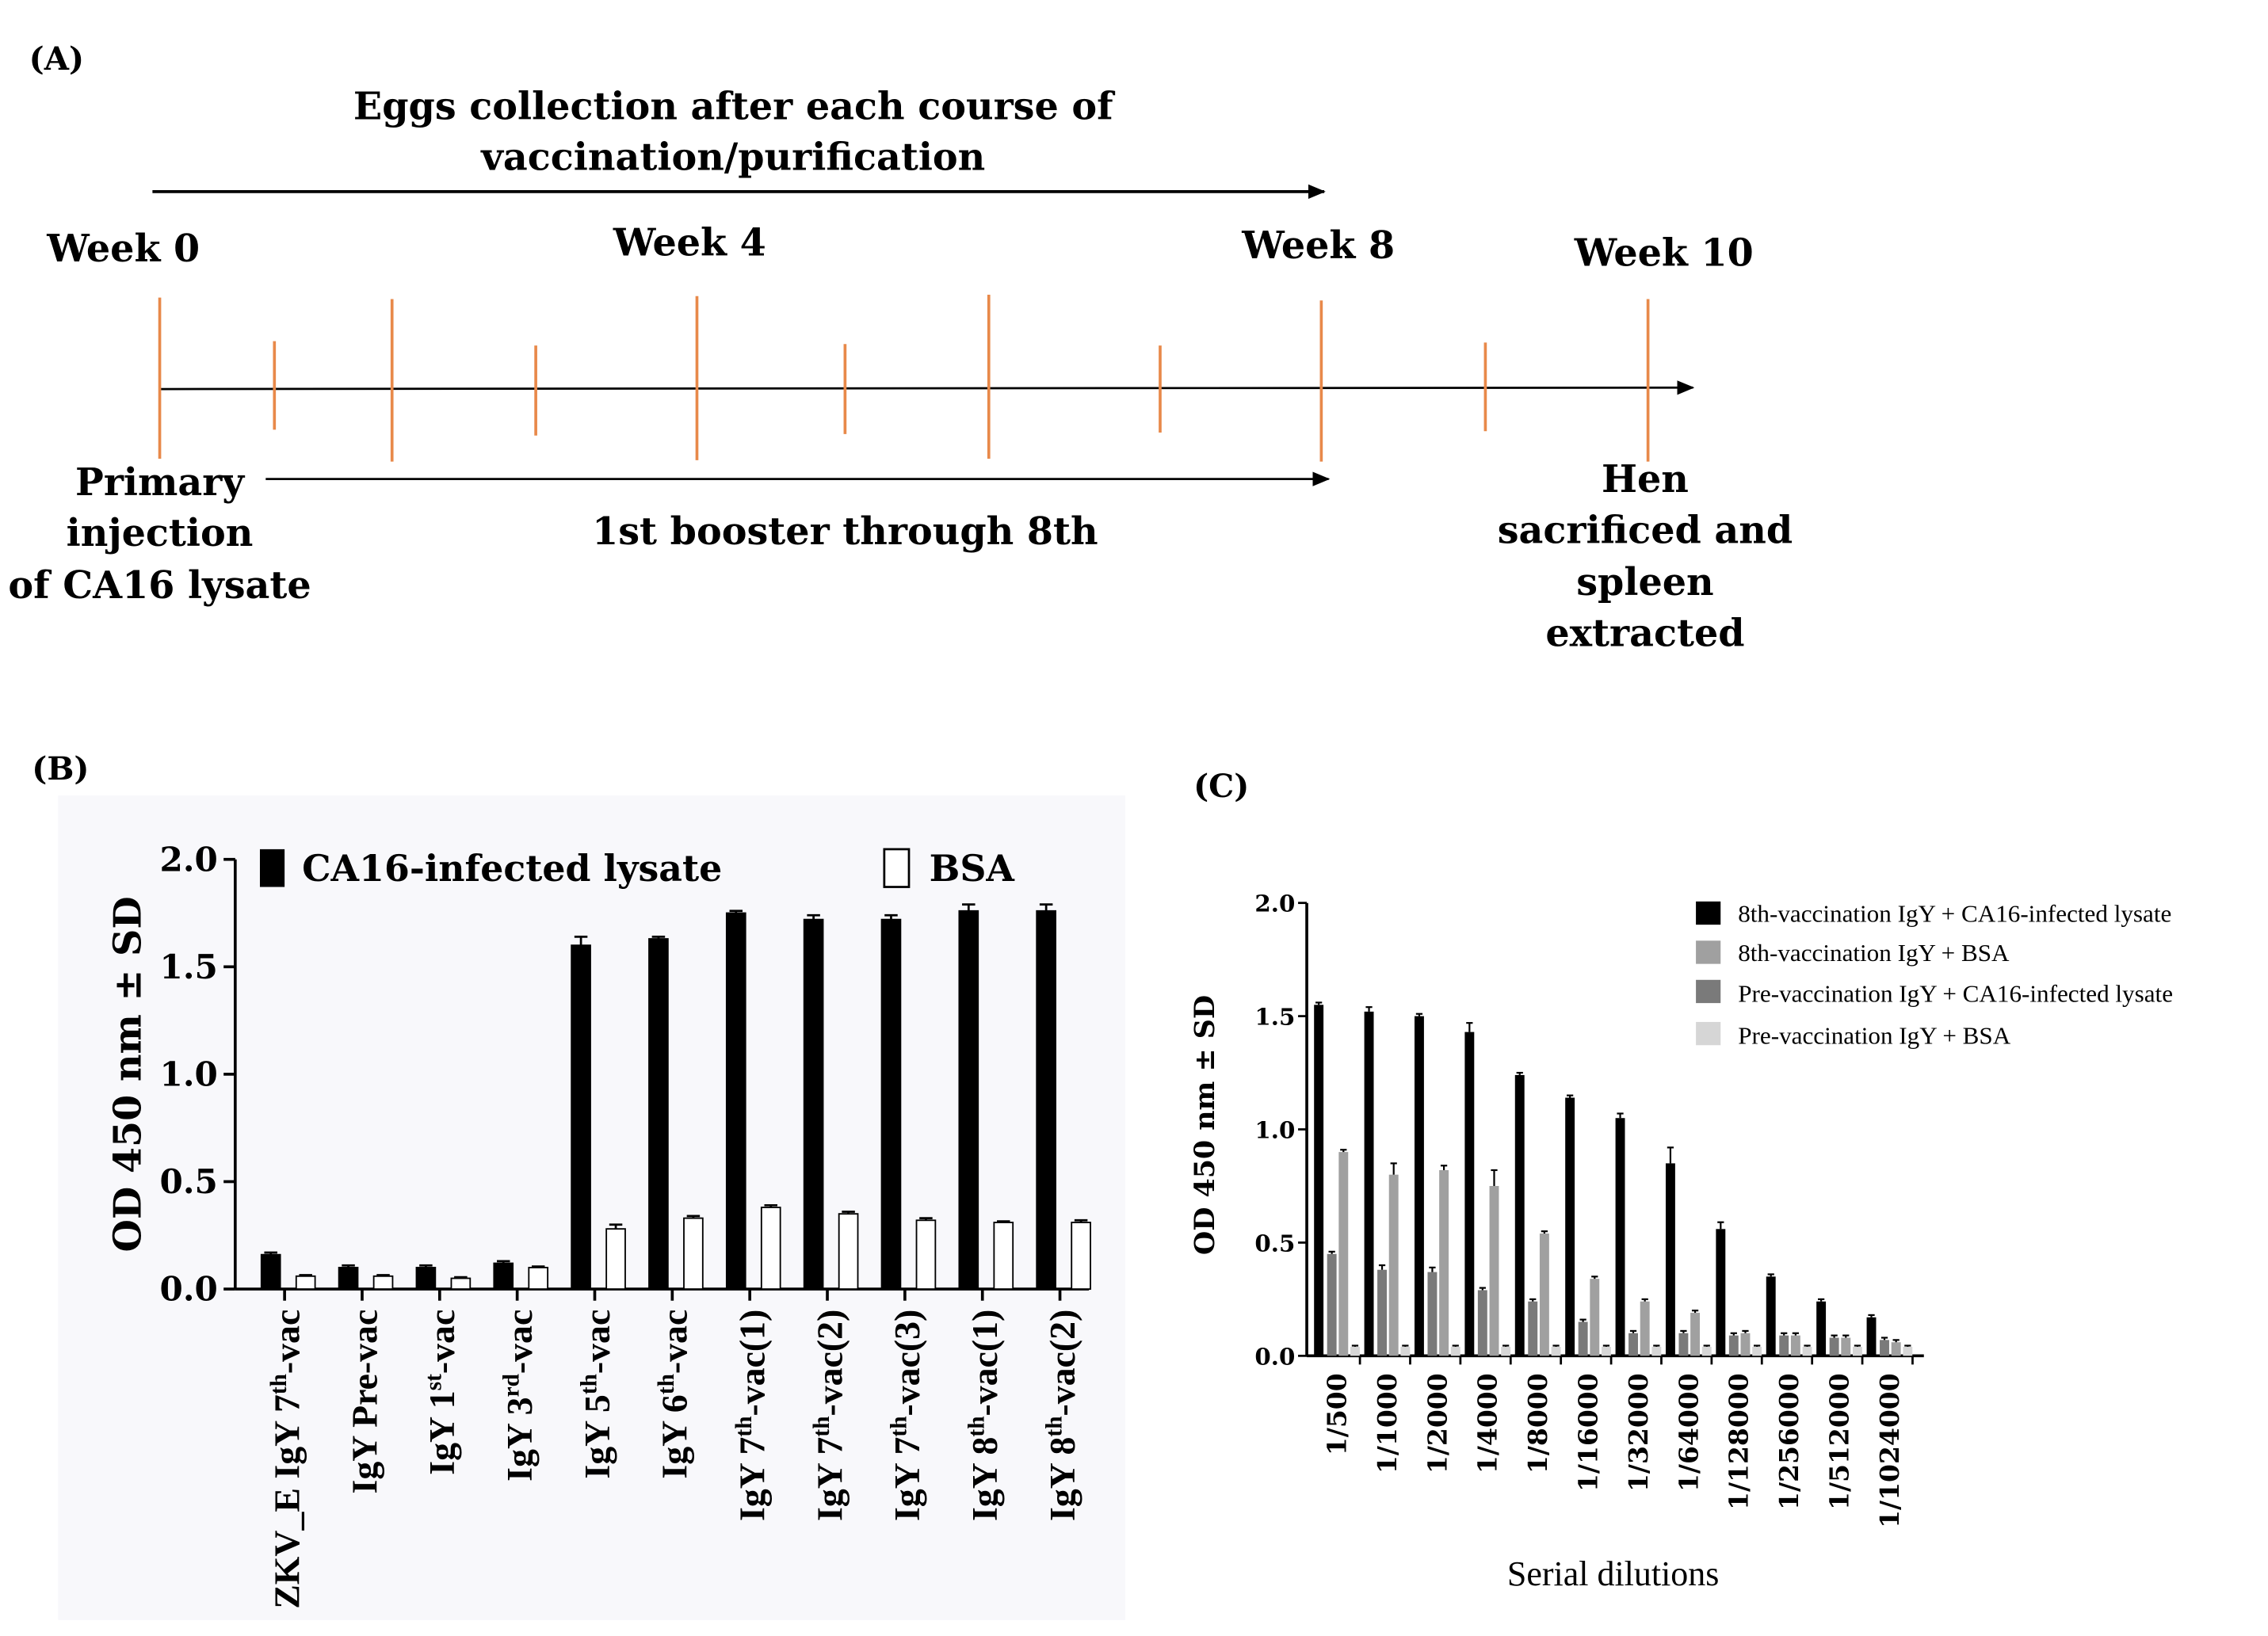 Image resolution: width=2268 pixels, height=1636 pixels. What do you see at coordinates (1789, 1441) in the screenshot?
I see `panel-c-xtick-label: 1/256000` at bounding box center [1789, 1441].